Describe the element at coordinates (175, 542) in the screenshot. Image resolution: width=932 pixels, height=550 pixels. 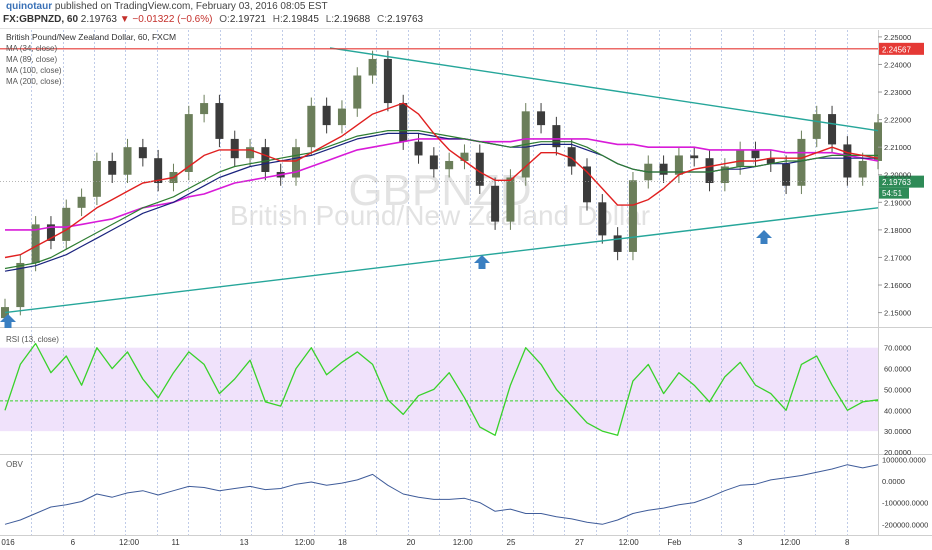
I see `x-tick-label: 11` at that location.